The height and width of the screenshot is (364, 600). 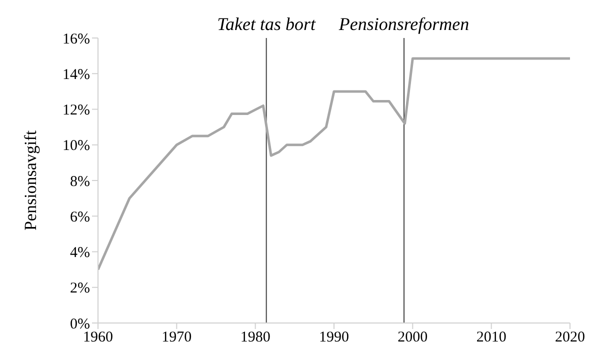 What do you see at coordinates (76, 74) in the screenshot?
I see `y-tick-label: 14%` at bounding box center [76, 74].